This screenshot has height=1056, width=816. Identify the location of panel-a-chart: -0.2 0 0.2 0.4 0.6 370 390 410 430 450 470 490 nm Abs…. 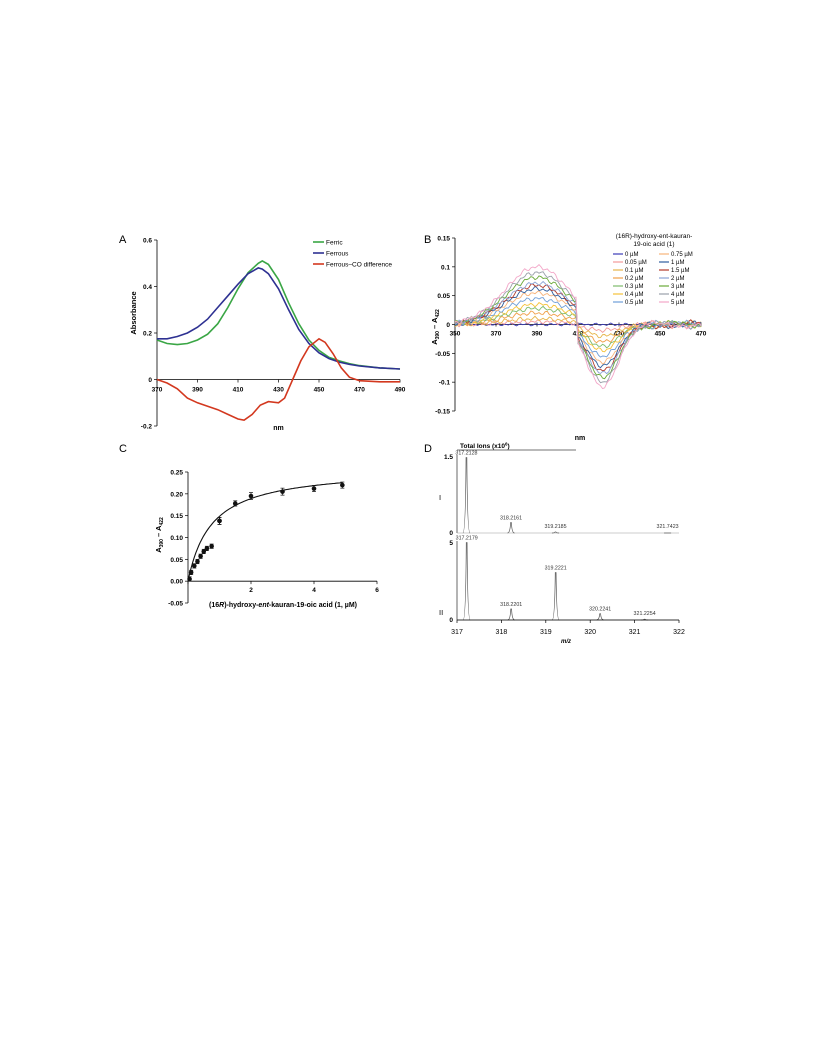
(267, 335).